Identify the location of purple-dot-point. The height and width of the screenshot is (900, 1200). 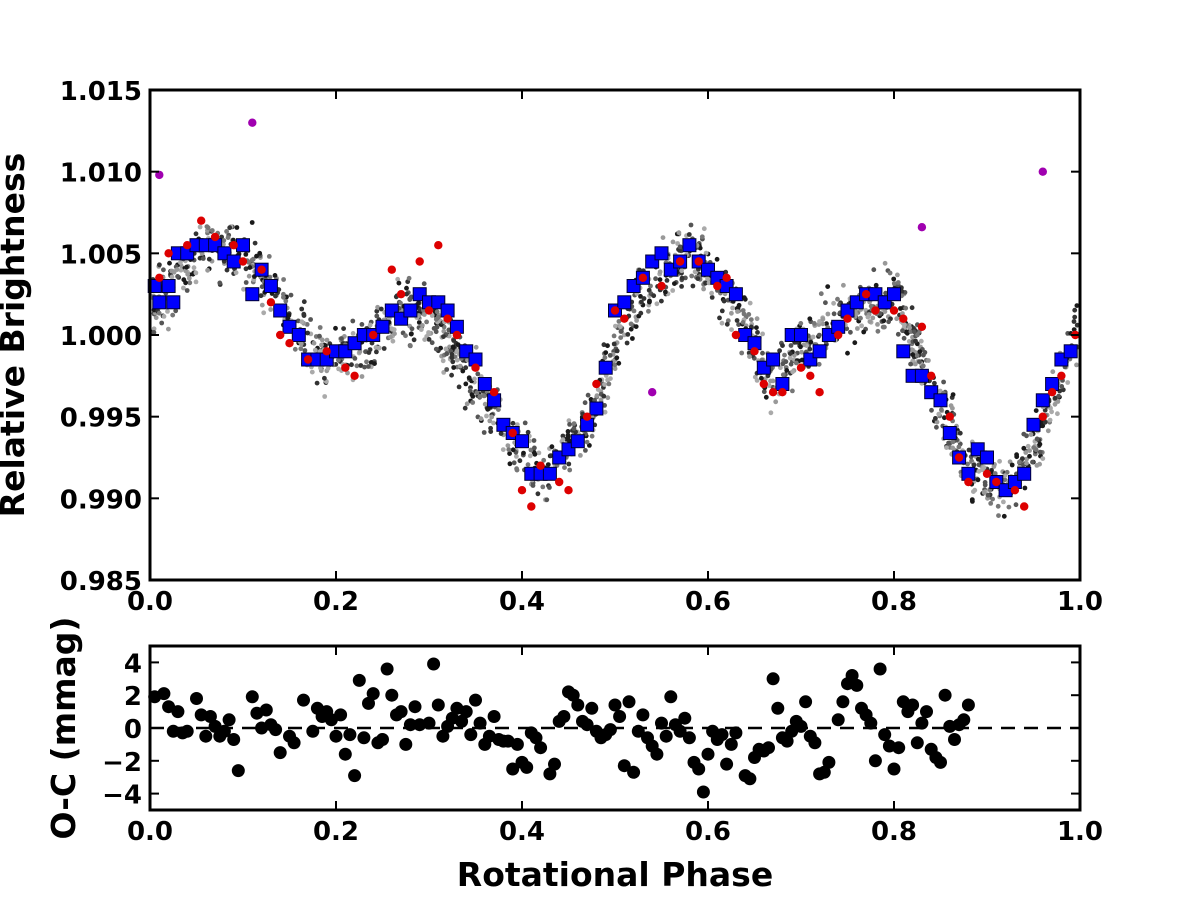
(252, 122).